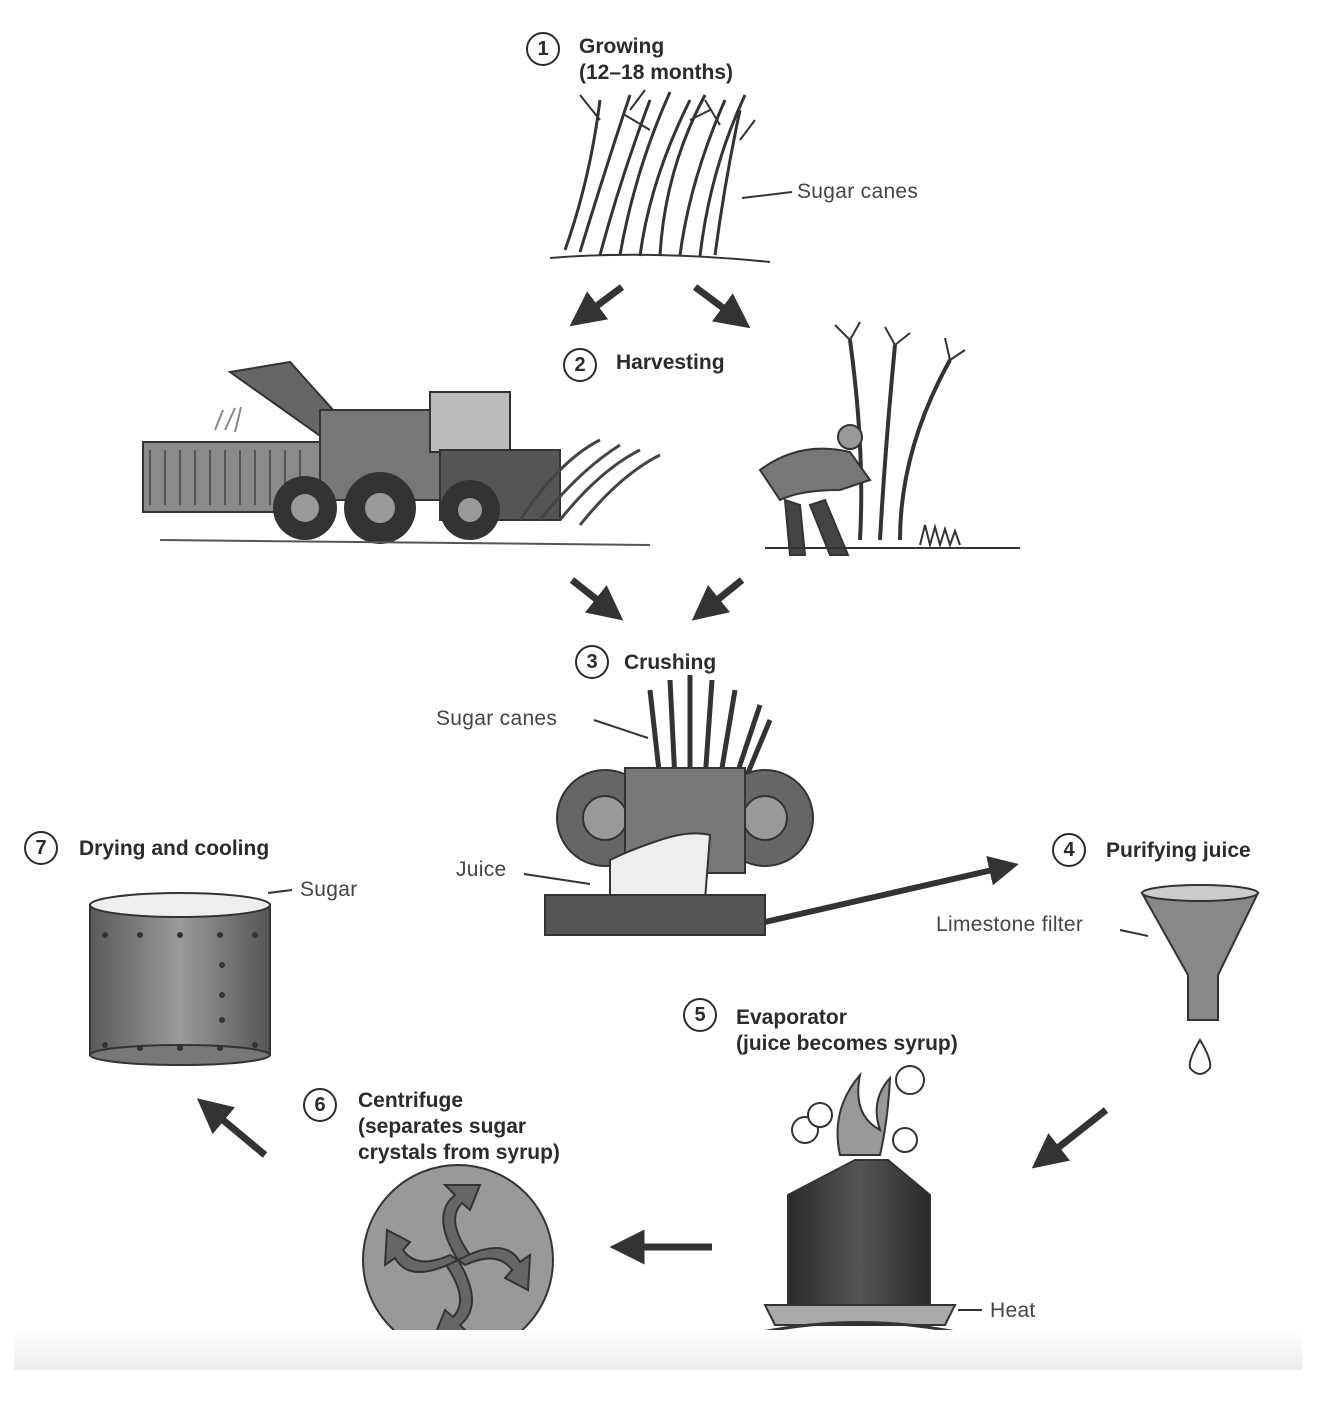 Image resolution: width=1338 pixels, height=1408 pixels. I want to click on label-sugar-canes-top: Sugar canes, so click(858, 191).